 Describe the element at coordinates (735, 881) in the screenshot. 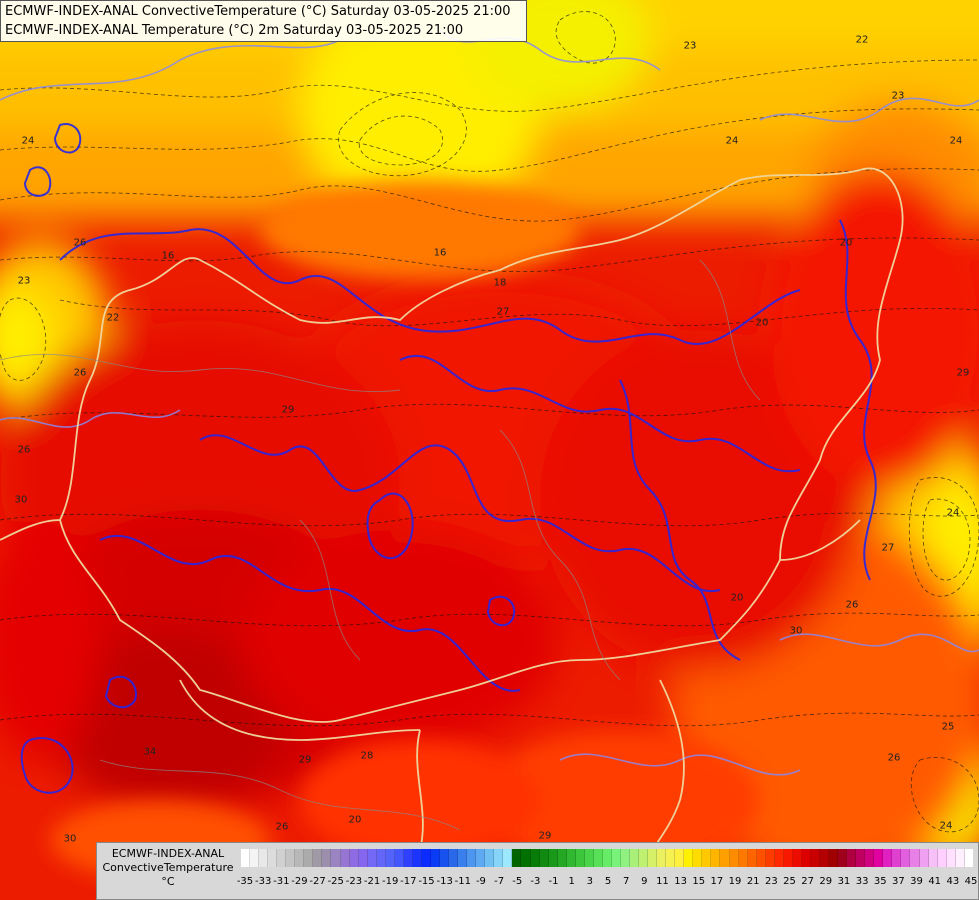

I see `legend-tick-label: 19` at that location.